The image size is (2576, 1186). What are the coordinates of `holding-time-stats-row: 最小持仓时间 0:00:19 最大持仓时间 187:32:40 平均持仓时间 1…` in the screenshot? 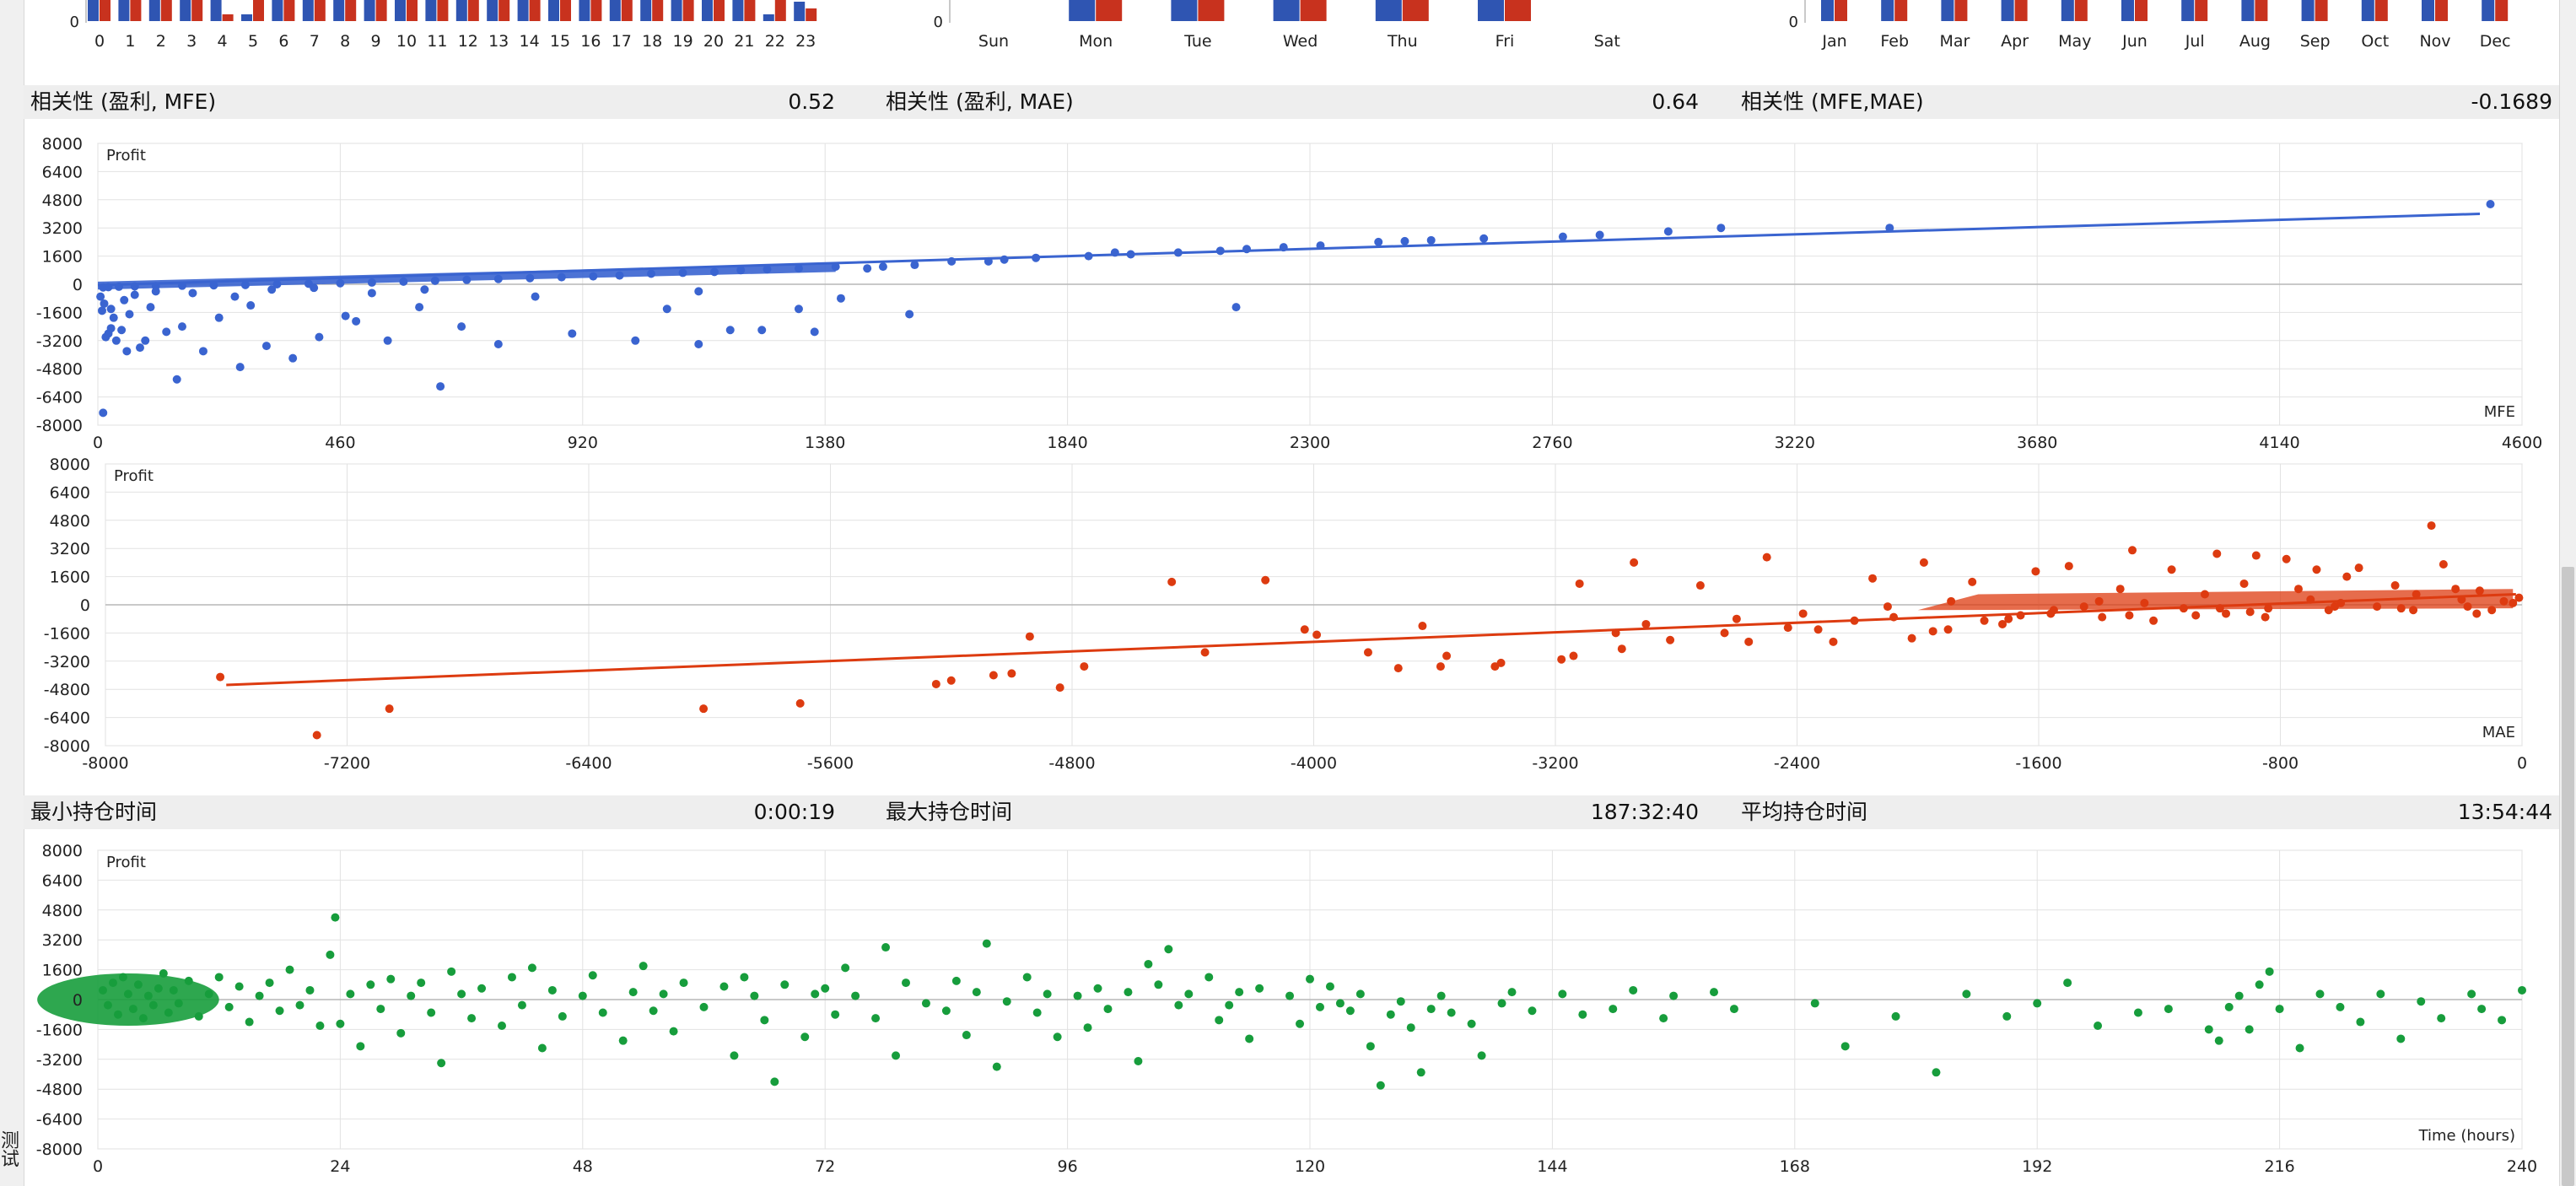 It's located at (1291, 812).